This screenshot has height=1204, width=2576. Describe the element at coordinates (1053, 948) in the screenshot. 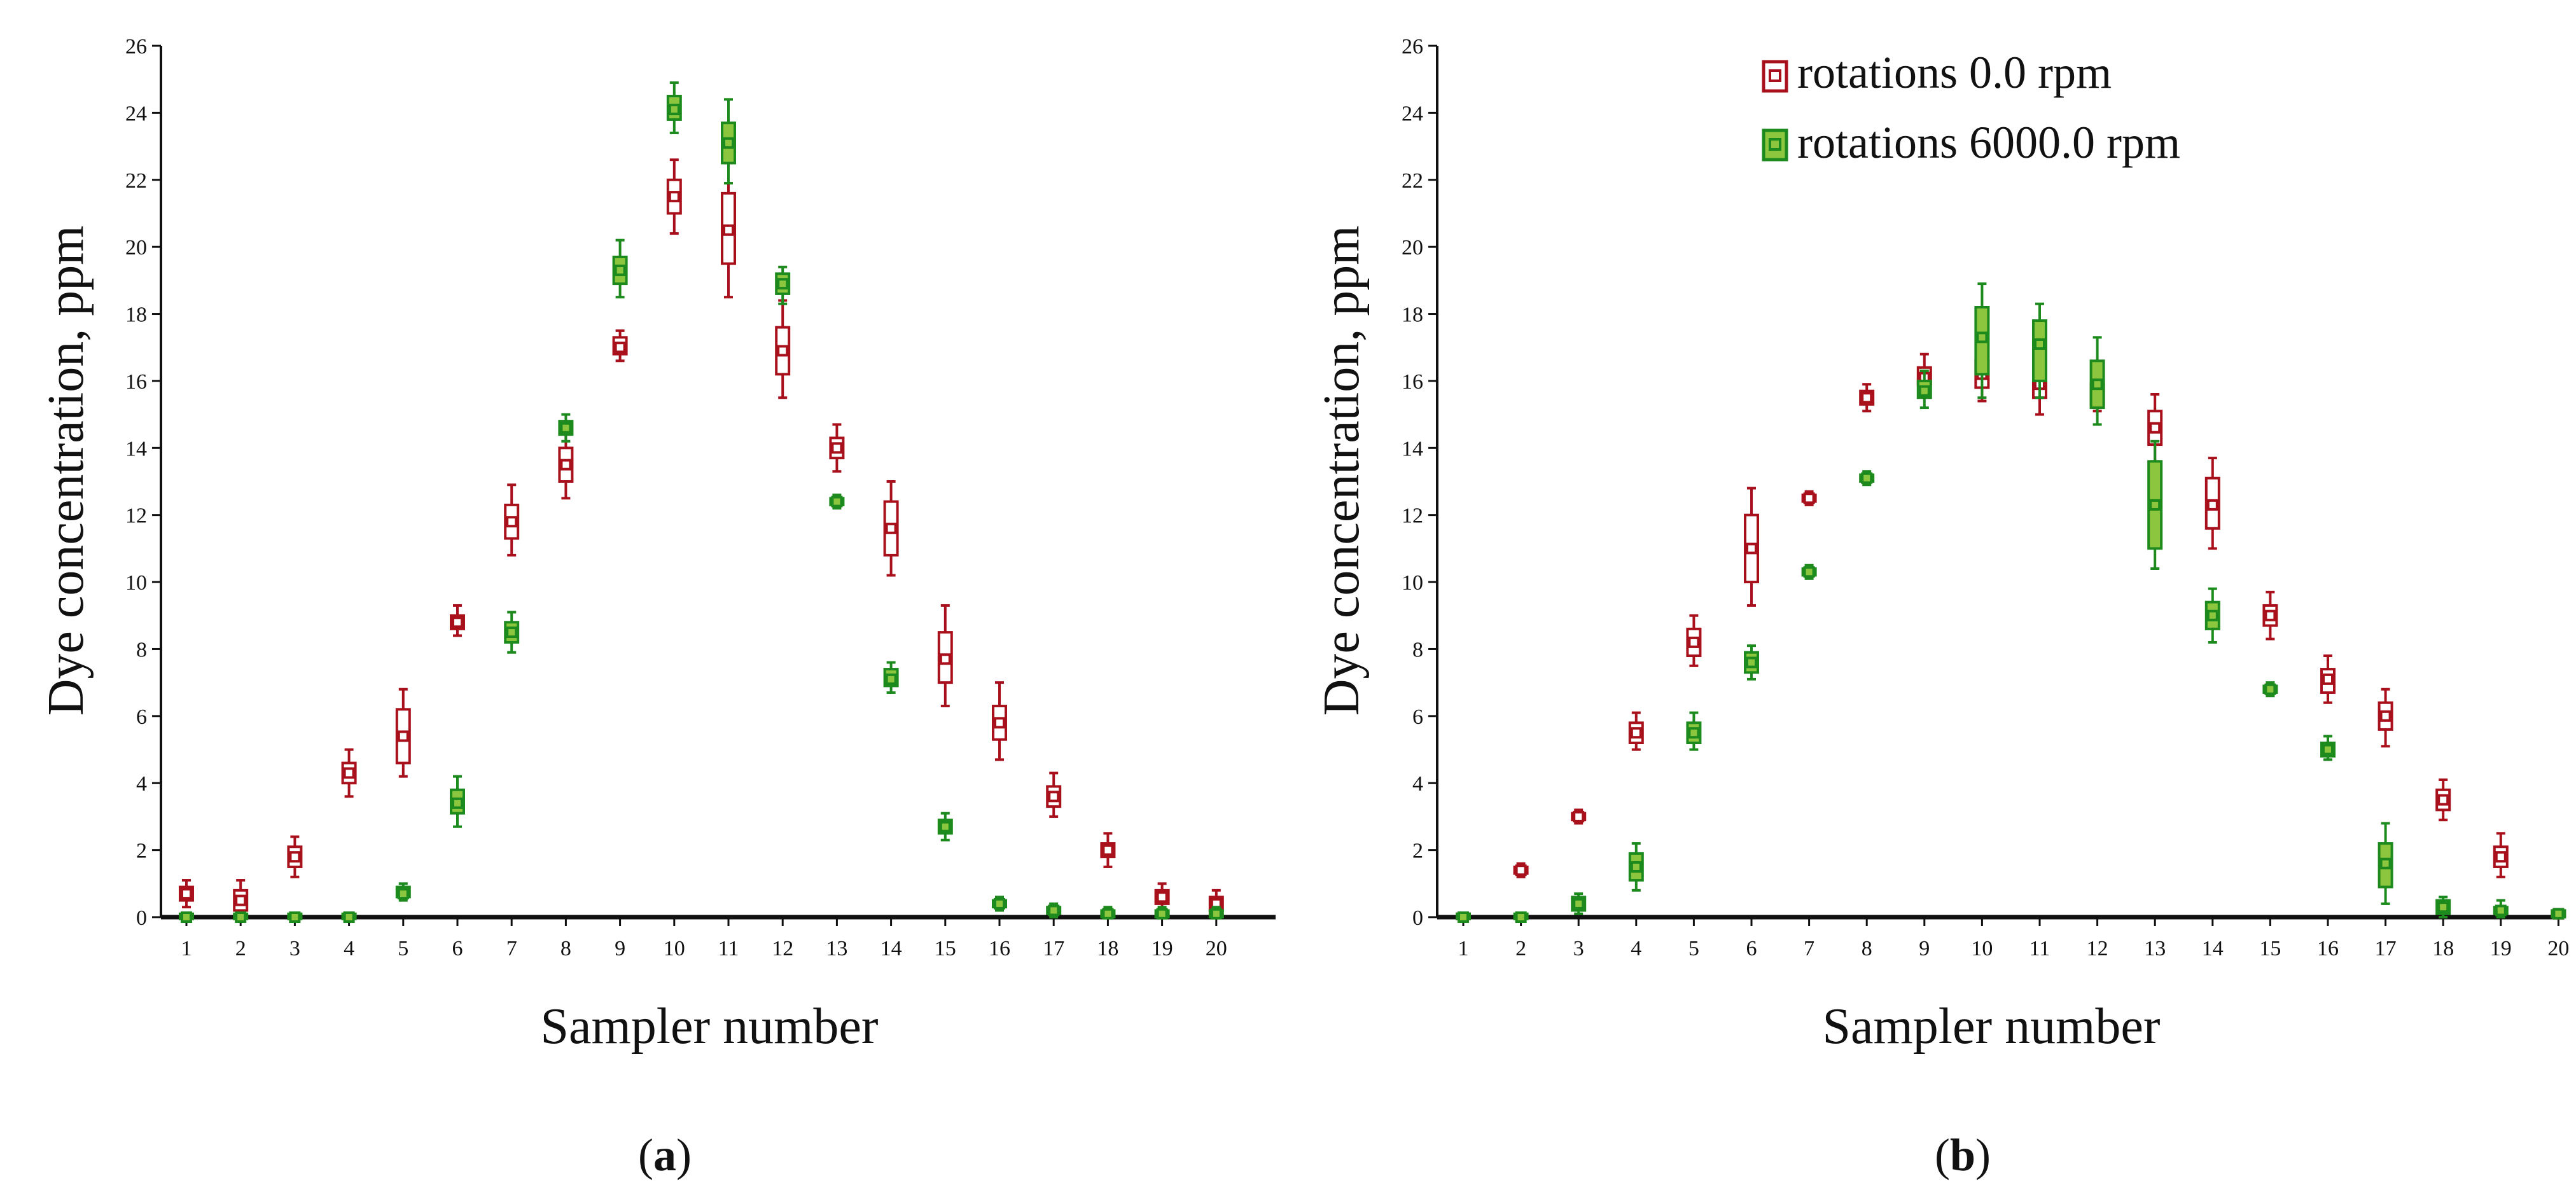

I see `panel-a-x-tick-label: 17` at that location.